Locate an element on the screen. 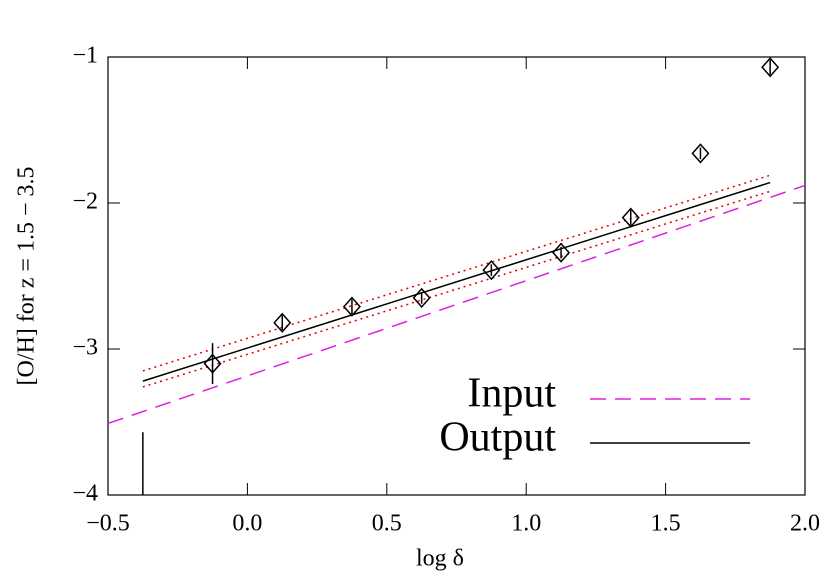 Image resolution: width=830 pixels, height=571 pixels. x-tick-label: 0.5 is located at coordinates (387, 524).